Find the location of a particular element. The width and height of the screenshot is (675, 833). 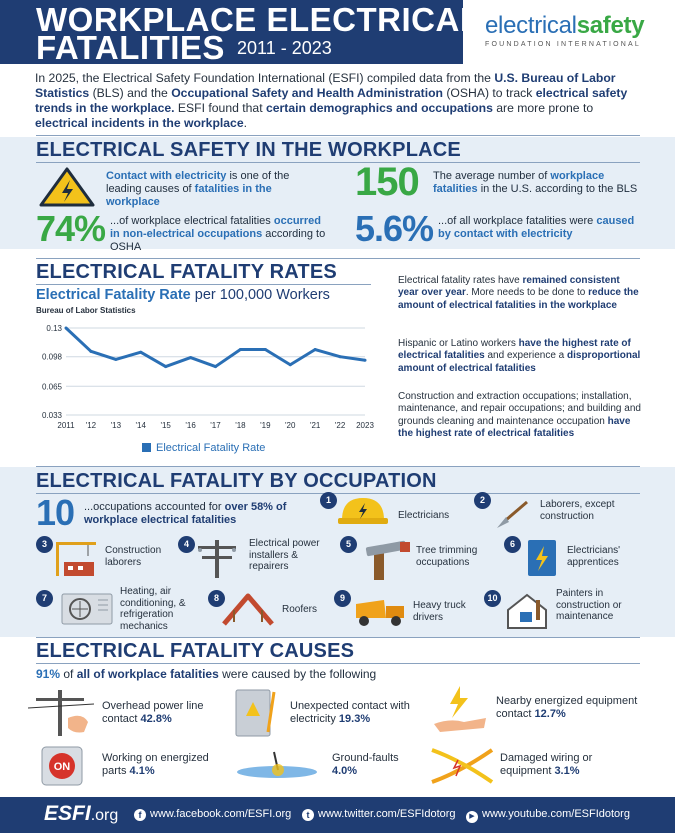

stat-highlight: Contact with electricity is located at coordinates (166, 176).